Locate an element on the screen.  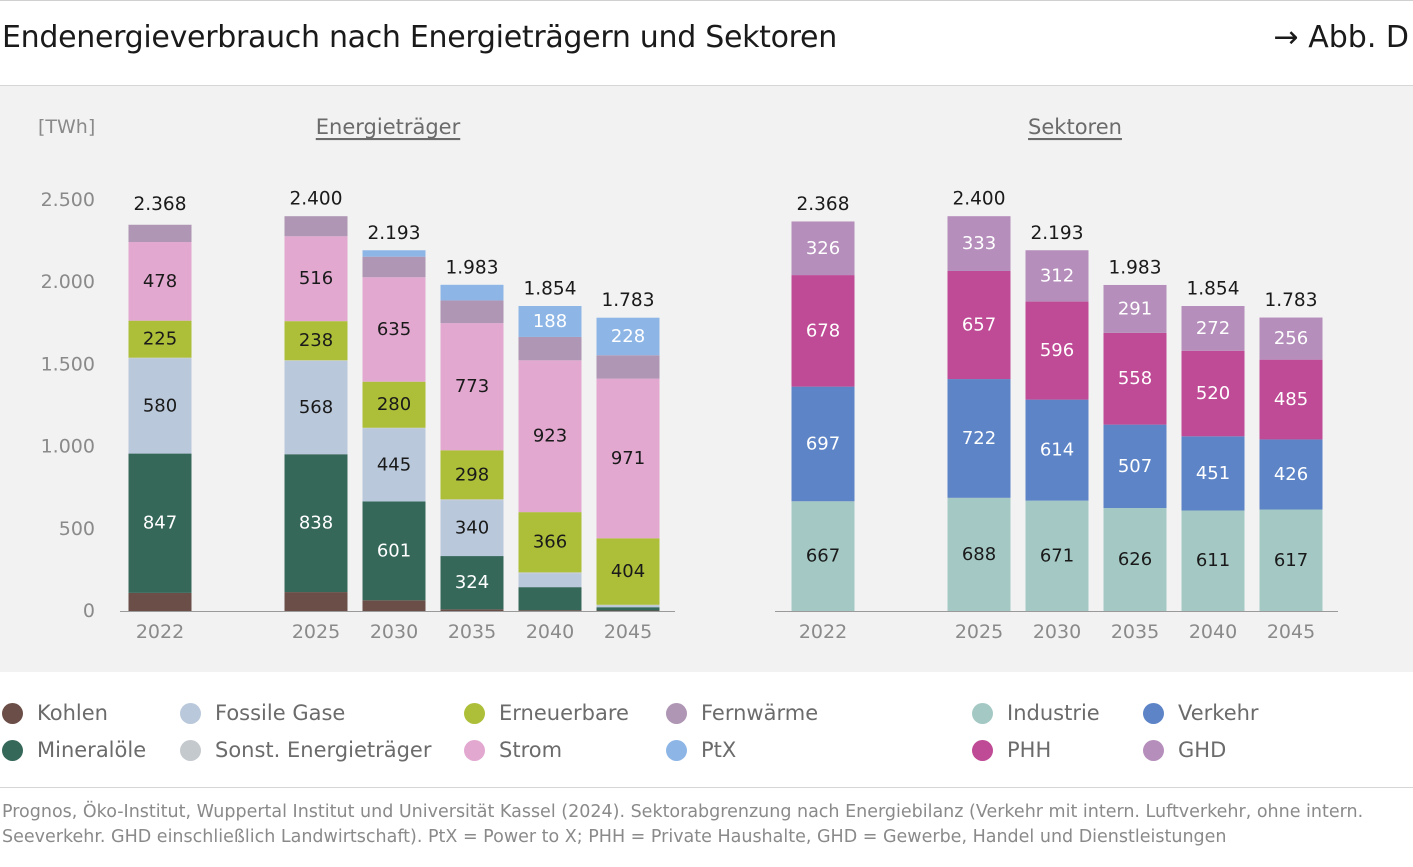
data-label: 507 is located at coordinates (1135, 466).